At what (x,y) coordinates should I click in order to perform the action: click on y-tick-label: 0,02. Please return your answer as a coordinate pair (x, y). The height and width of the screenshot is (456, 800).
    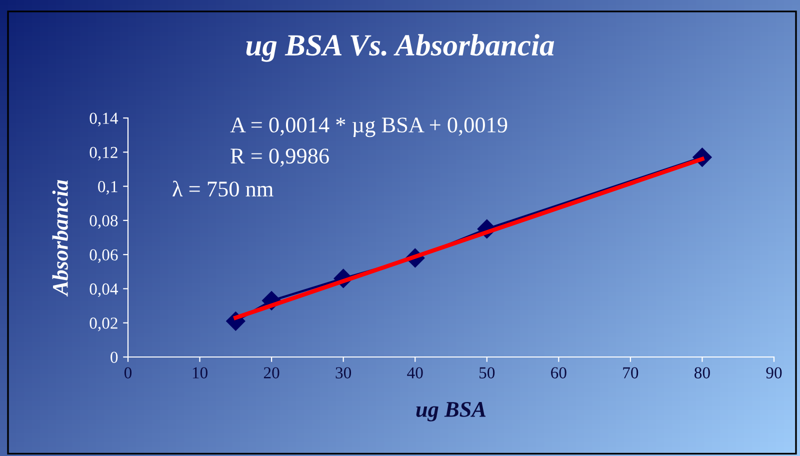
    Looking at the image, I should click on (104, 325).